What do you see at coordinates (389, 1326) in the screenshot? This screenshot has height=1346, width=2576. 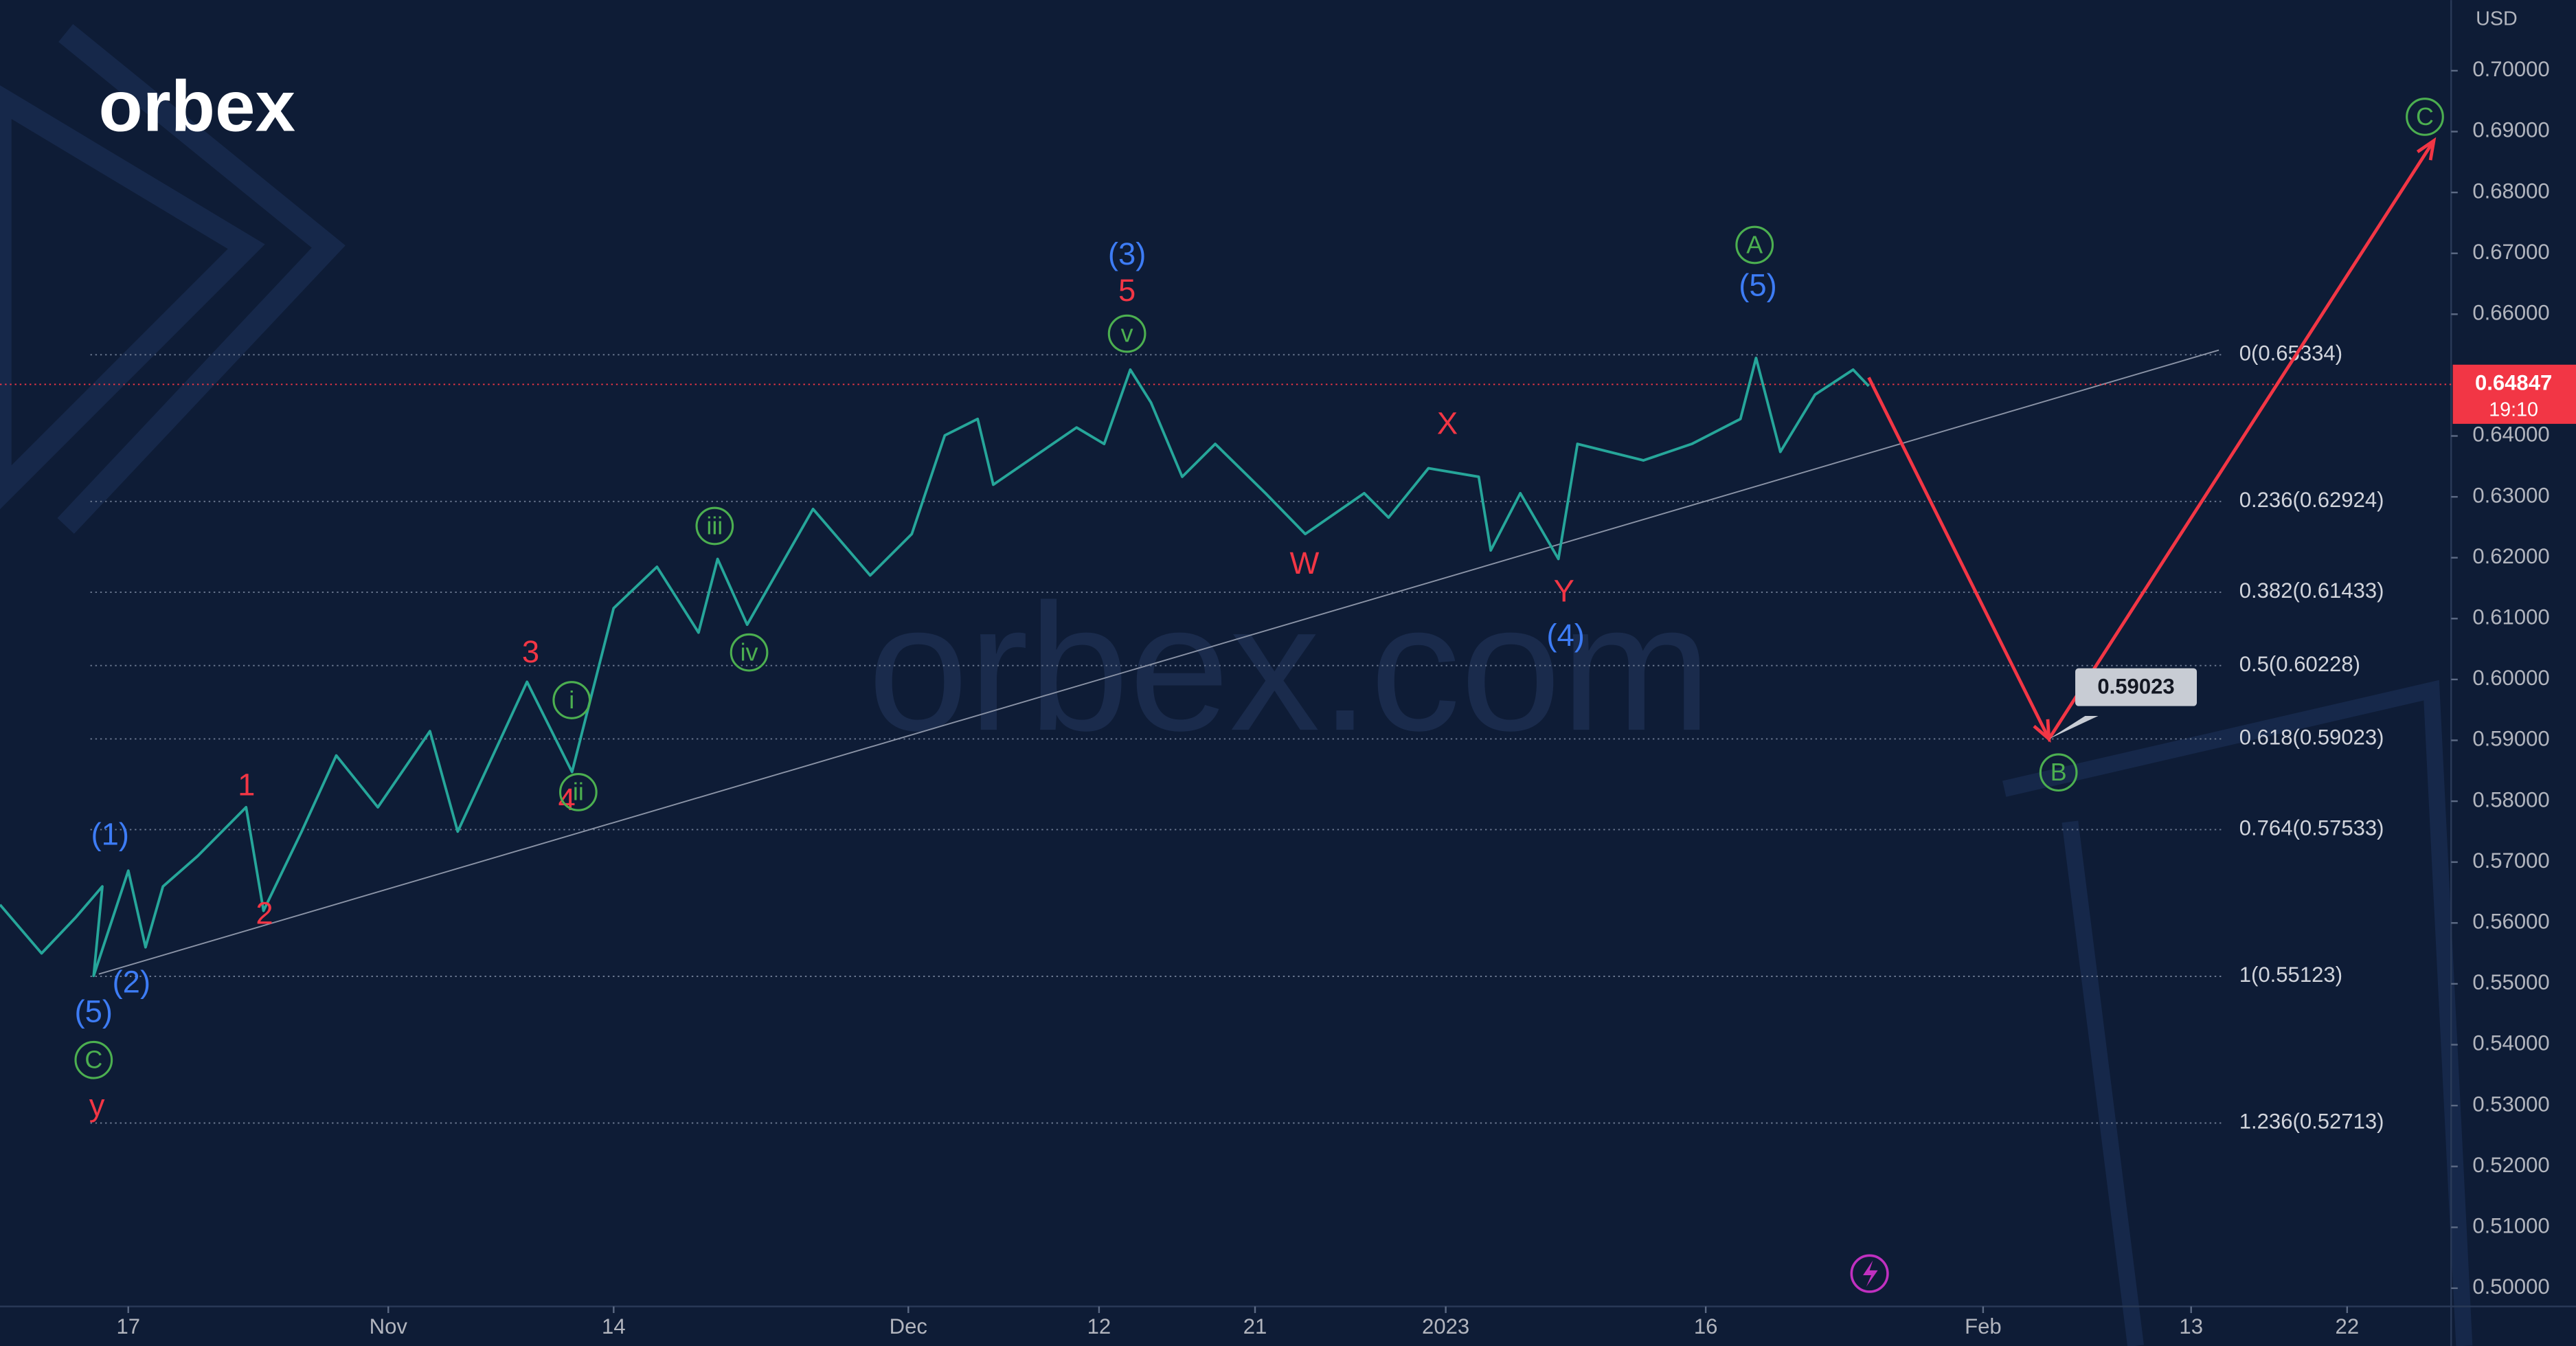 I see `x-tick-label: Nov` at bounding box center [389, 1326].